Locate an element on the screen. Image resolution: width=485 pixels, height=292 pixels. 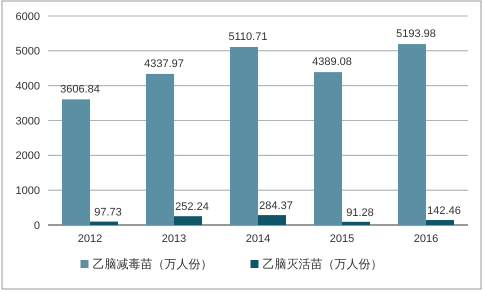
x-tick-label: 2013 is located at coordinates (174, 239).